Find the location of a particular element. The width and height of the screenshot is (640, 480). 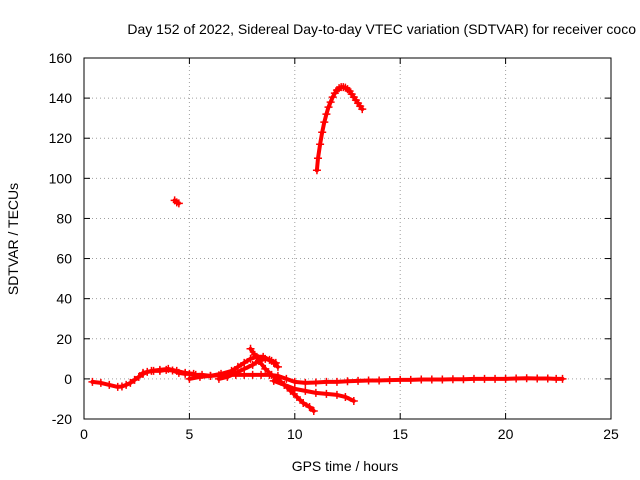

x-tick-label: 25 is located at coordinates (611, 434).